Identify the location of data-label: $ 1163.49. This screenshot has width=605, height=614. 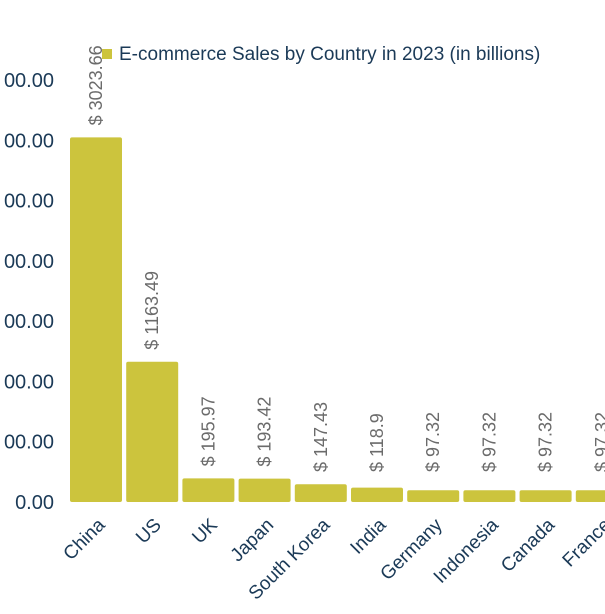
(152, 310).